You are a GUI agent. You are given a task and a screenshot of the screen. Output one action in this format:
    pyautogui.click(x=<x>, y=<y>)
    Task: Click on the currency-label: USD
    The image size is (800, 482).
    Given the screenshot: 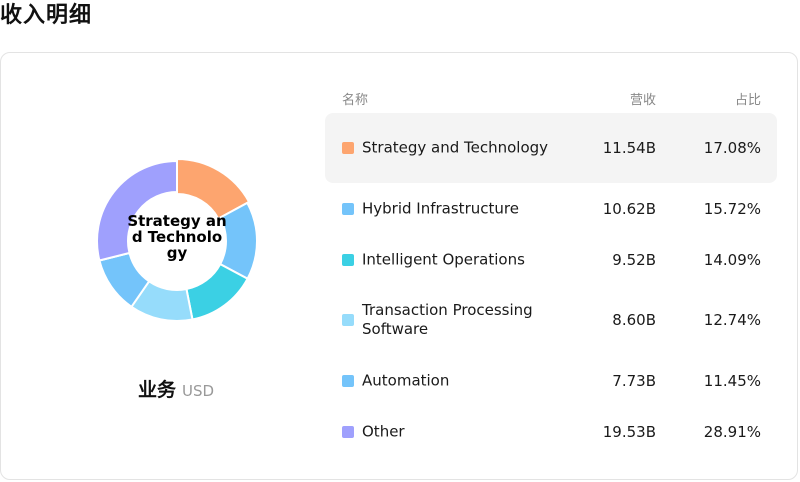 What is the action you would take?
    pyautogui.click(x=198, y=391)
    